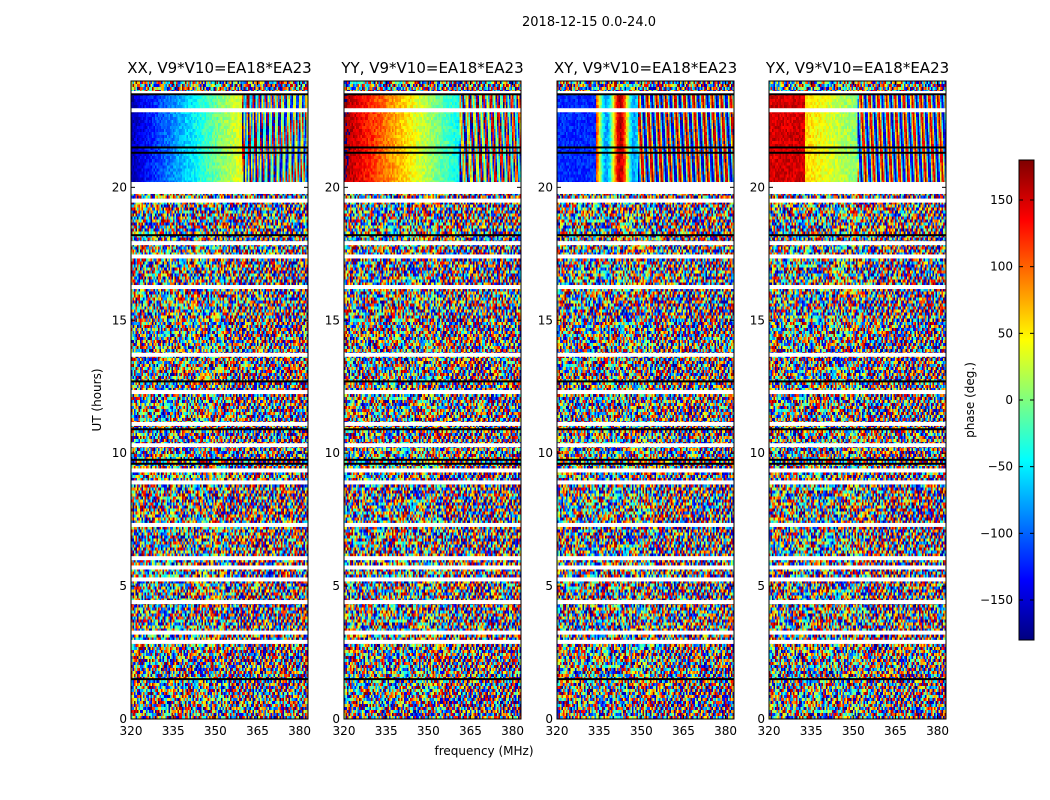 This screenshot has height=800, width=1050. Describe the element at coordinates (97, 399) in the screenshot. I see `y-axis-label: UT (hours)` at that location.